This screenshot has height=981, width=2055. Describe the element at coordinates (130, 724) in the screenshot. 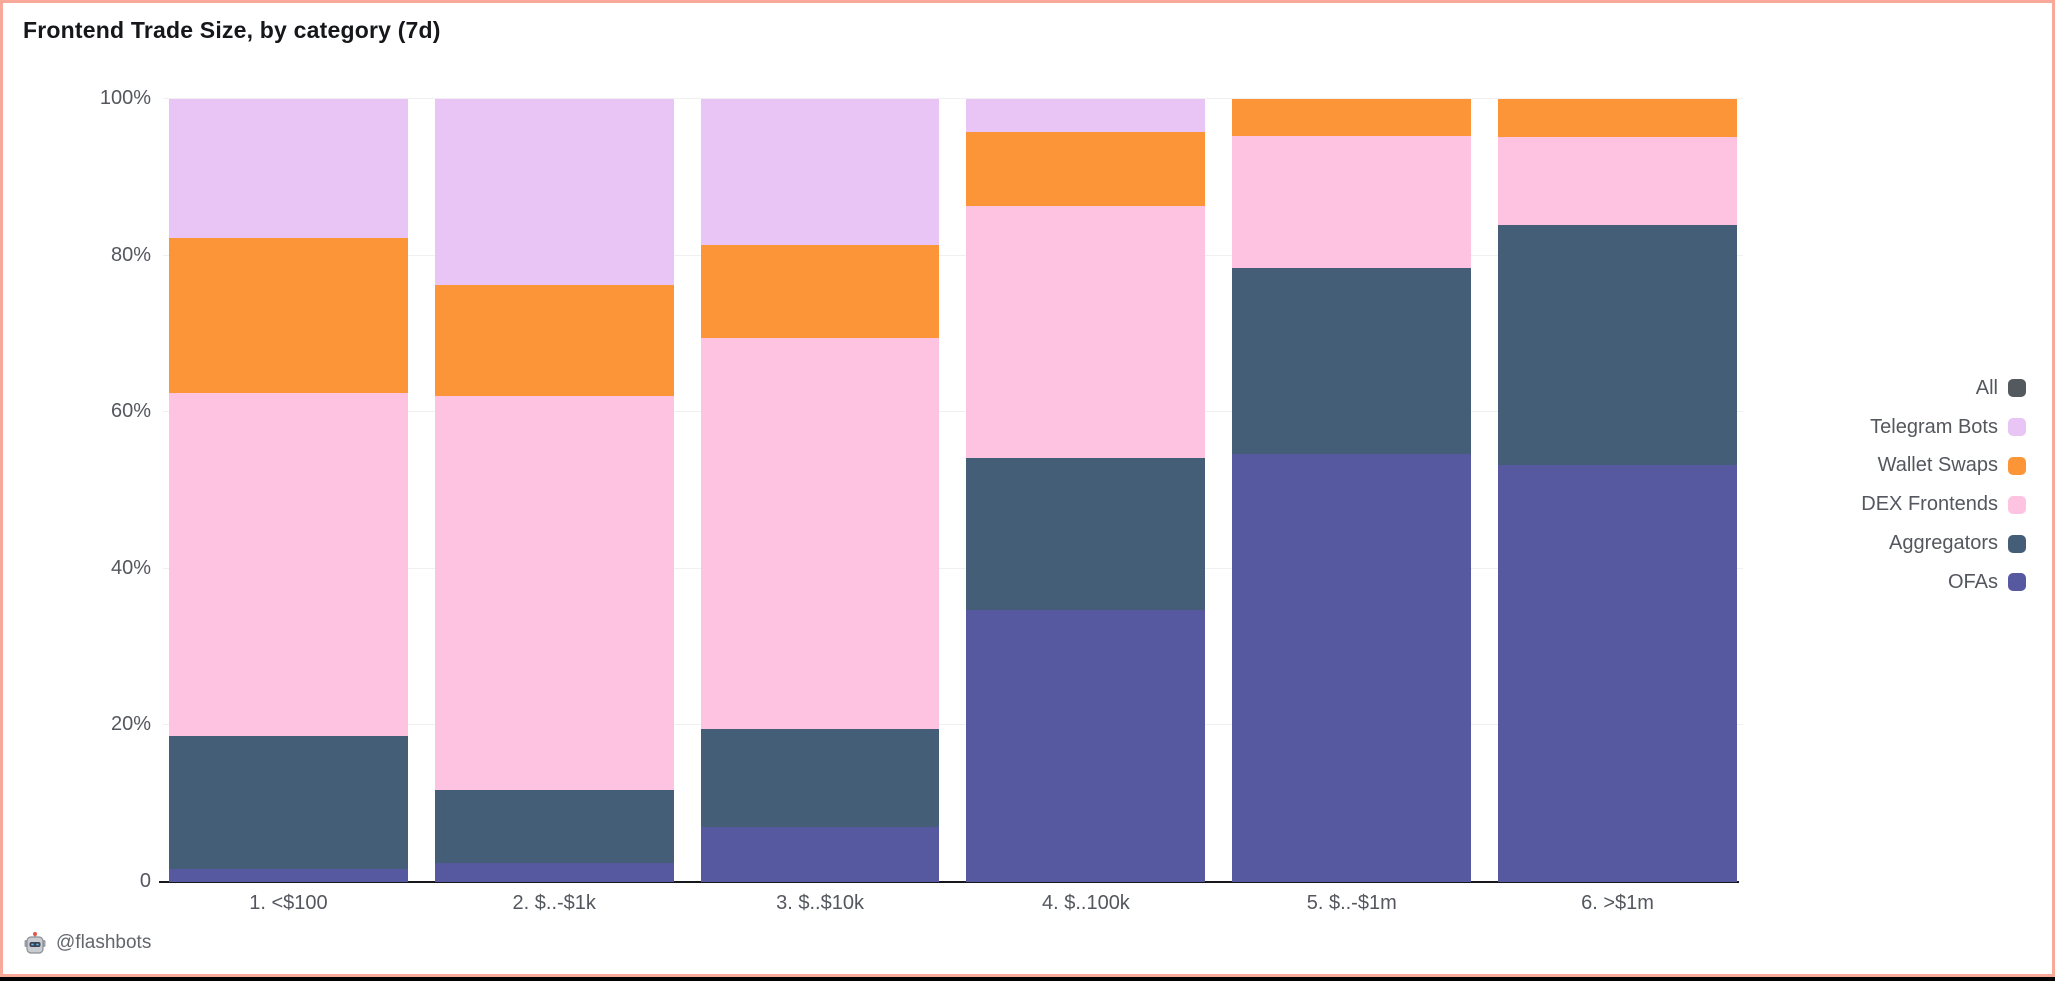

I see `y-tick-20: 20%` at that location.